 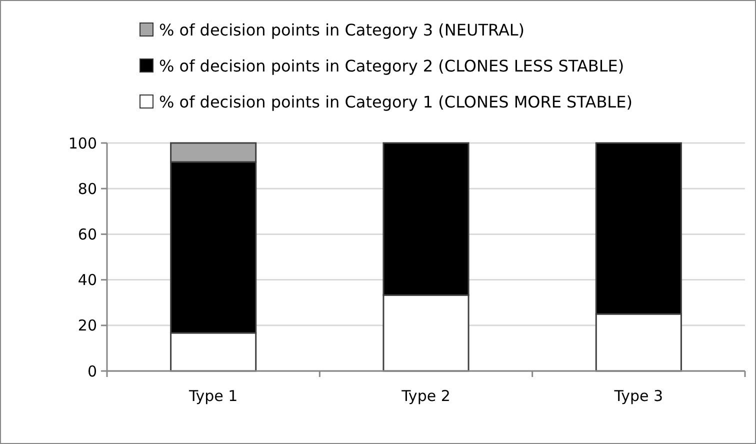 What do you see at coordinates (342, 30) in the screenshot?
I see `legend-label: % of decision points in Category 3 (NEUTRAL)` at bounding box center [342, 30].